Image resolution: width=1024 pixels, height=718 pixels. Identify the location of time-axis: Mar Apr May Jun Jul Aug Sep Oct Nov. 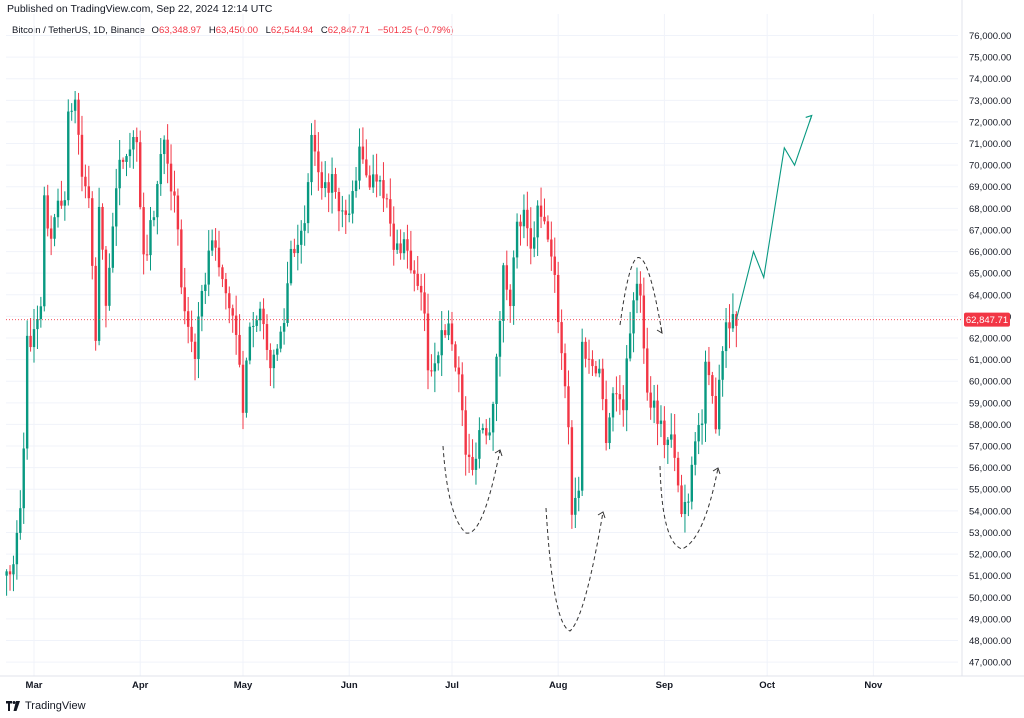
(455, 685).